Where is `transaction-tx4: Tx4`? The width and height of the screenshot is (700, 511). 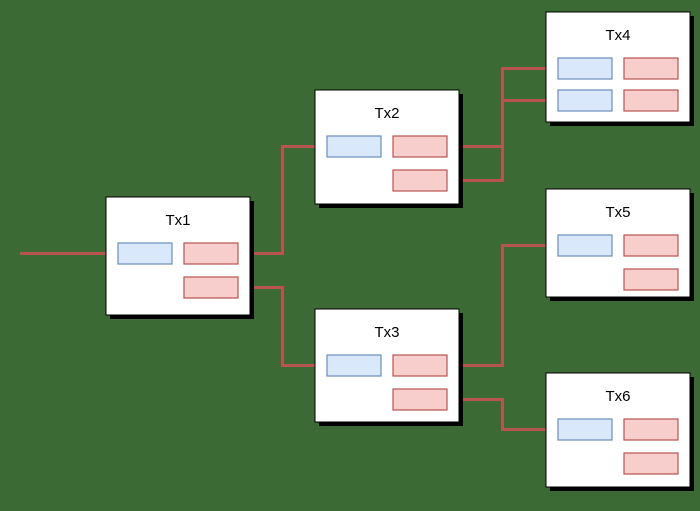 transaction-tx4: Tx4 is located at coordinates (619, 68).